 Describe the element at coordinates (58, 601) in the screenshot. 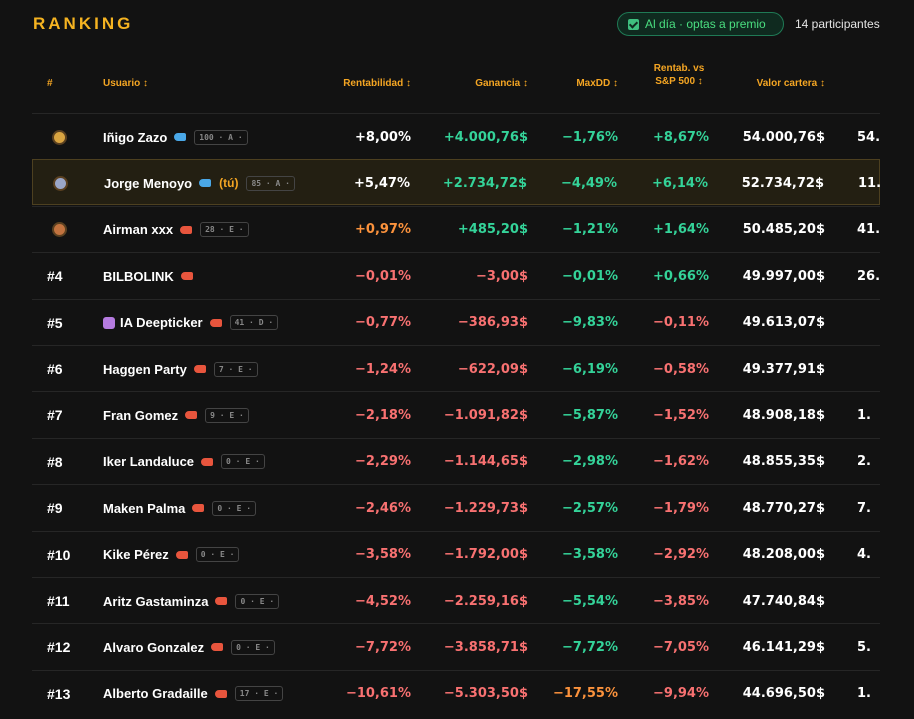

I see `rank: #11` at that location.